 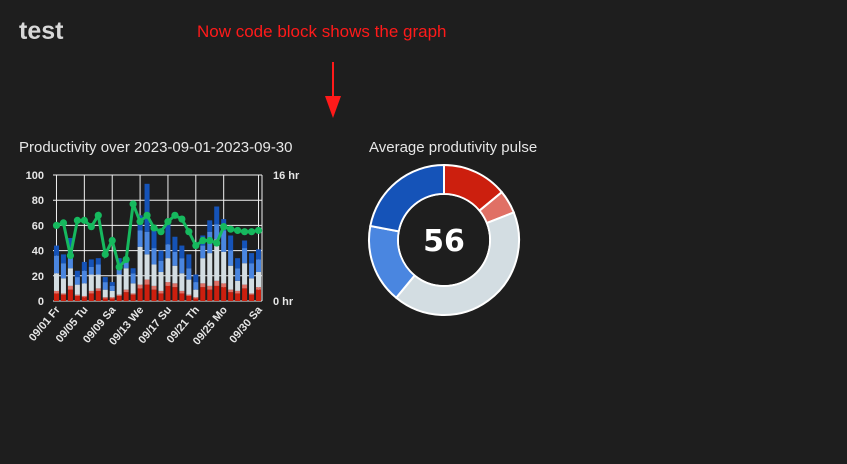 What do you see at coordinates (453, 147) in the screenshot?
I see `donut-chart-title: Average produtivity pulse` at bounding box center [453, 147].